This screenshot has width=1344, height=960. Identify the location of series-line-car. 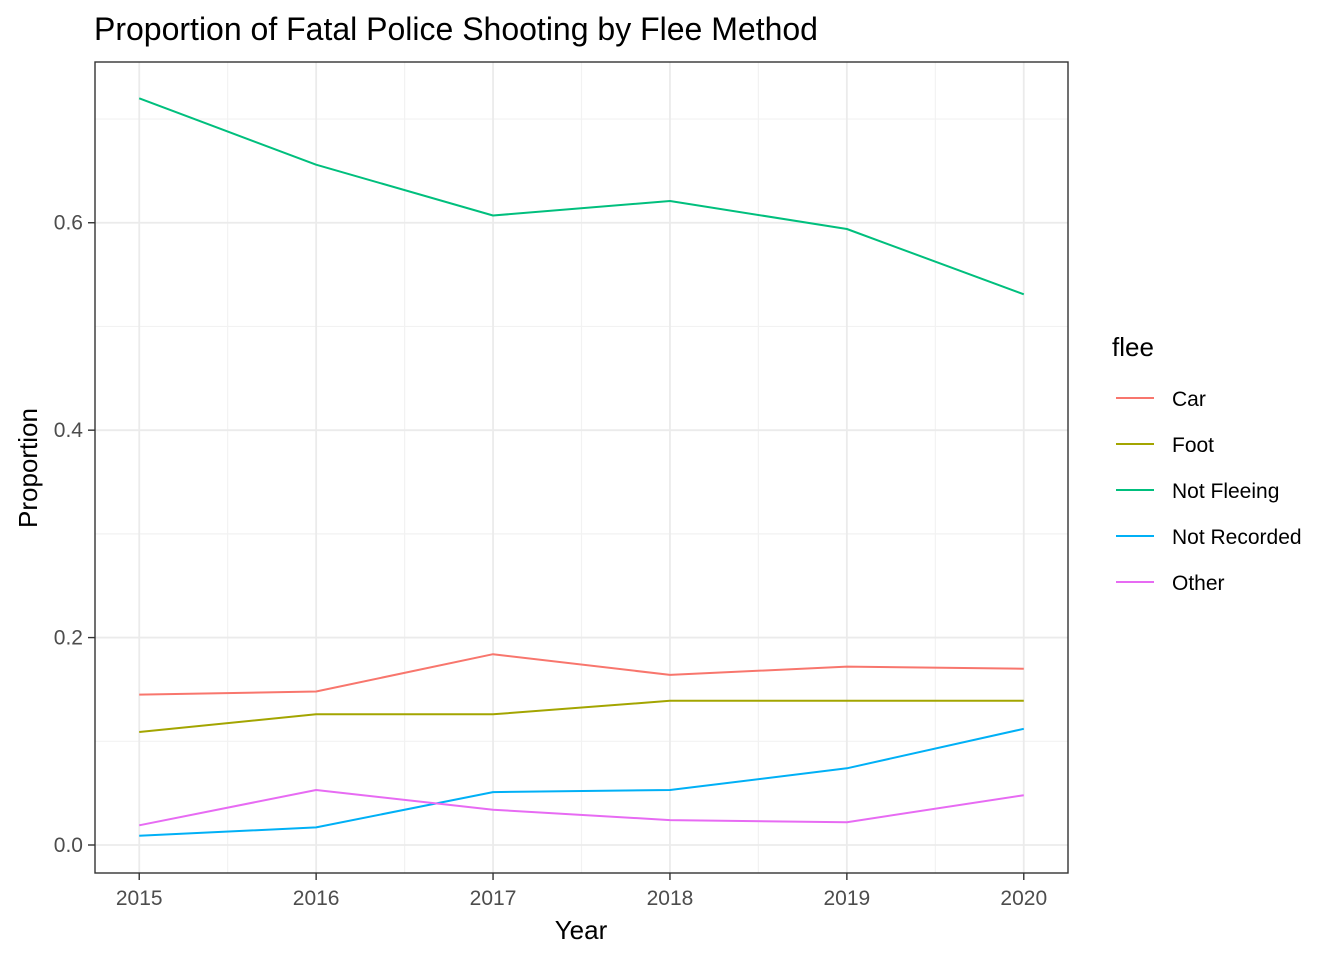
(581, 674).